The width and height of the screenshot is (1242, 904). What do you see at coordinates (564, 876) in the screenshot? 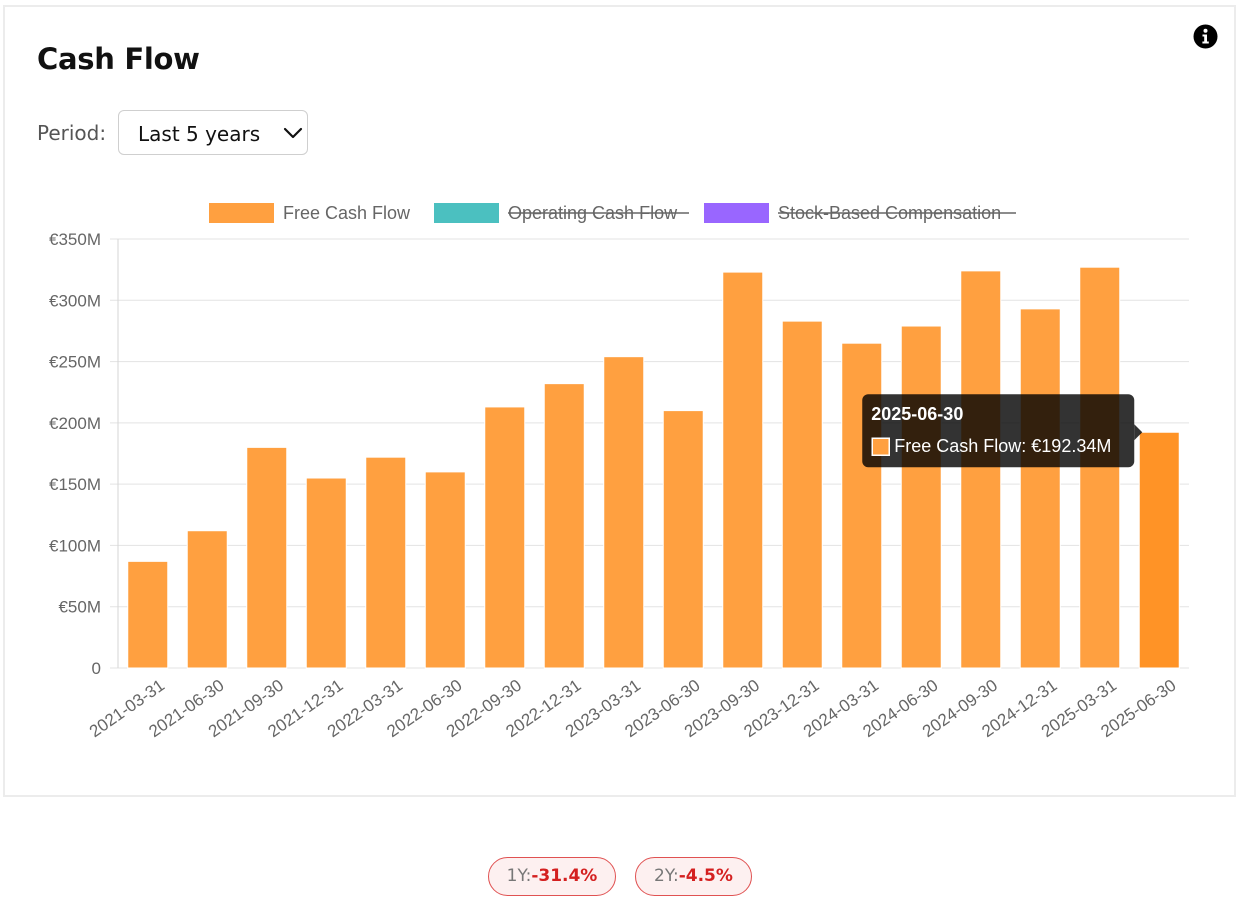
I see `return-1y-value: -31.4%` at bounding box center [564, 876].